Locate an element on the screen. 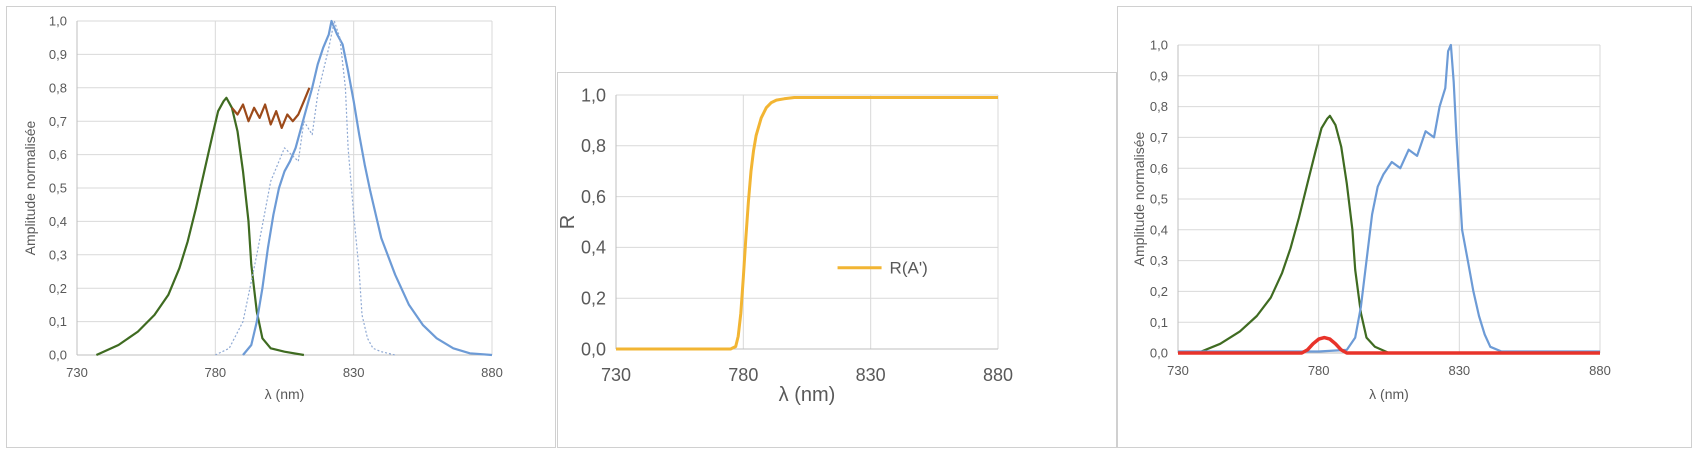 This screenshot has height=456, width=1698. series-line-blue is located at coordinates (367, 188).